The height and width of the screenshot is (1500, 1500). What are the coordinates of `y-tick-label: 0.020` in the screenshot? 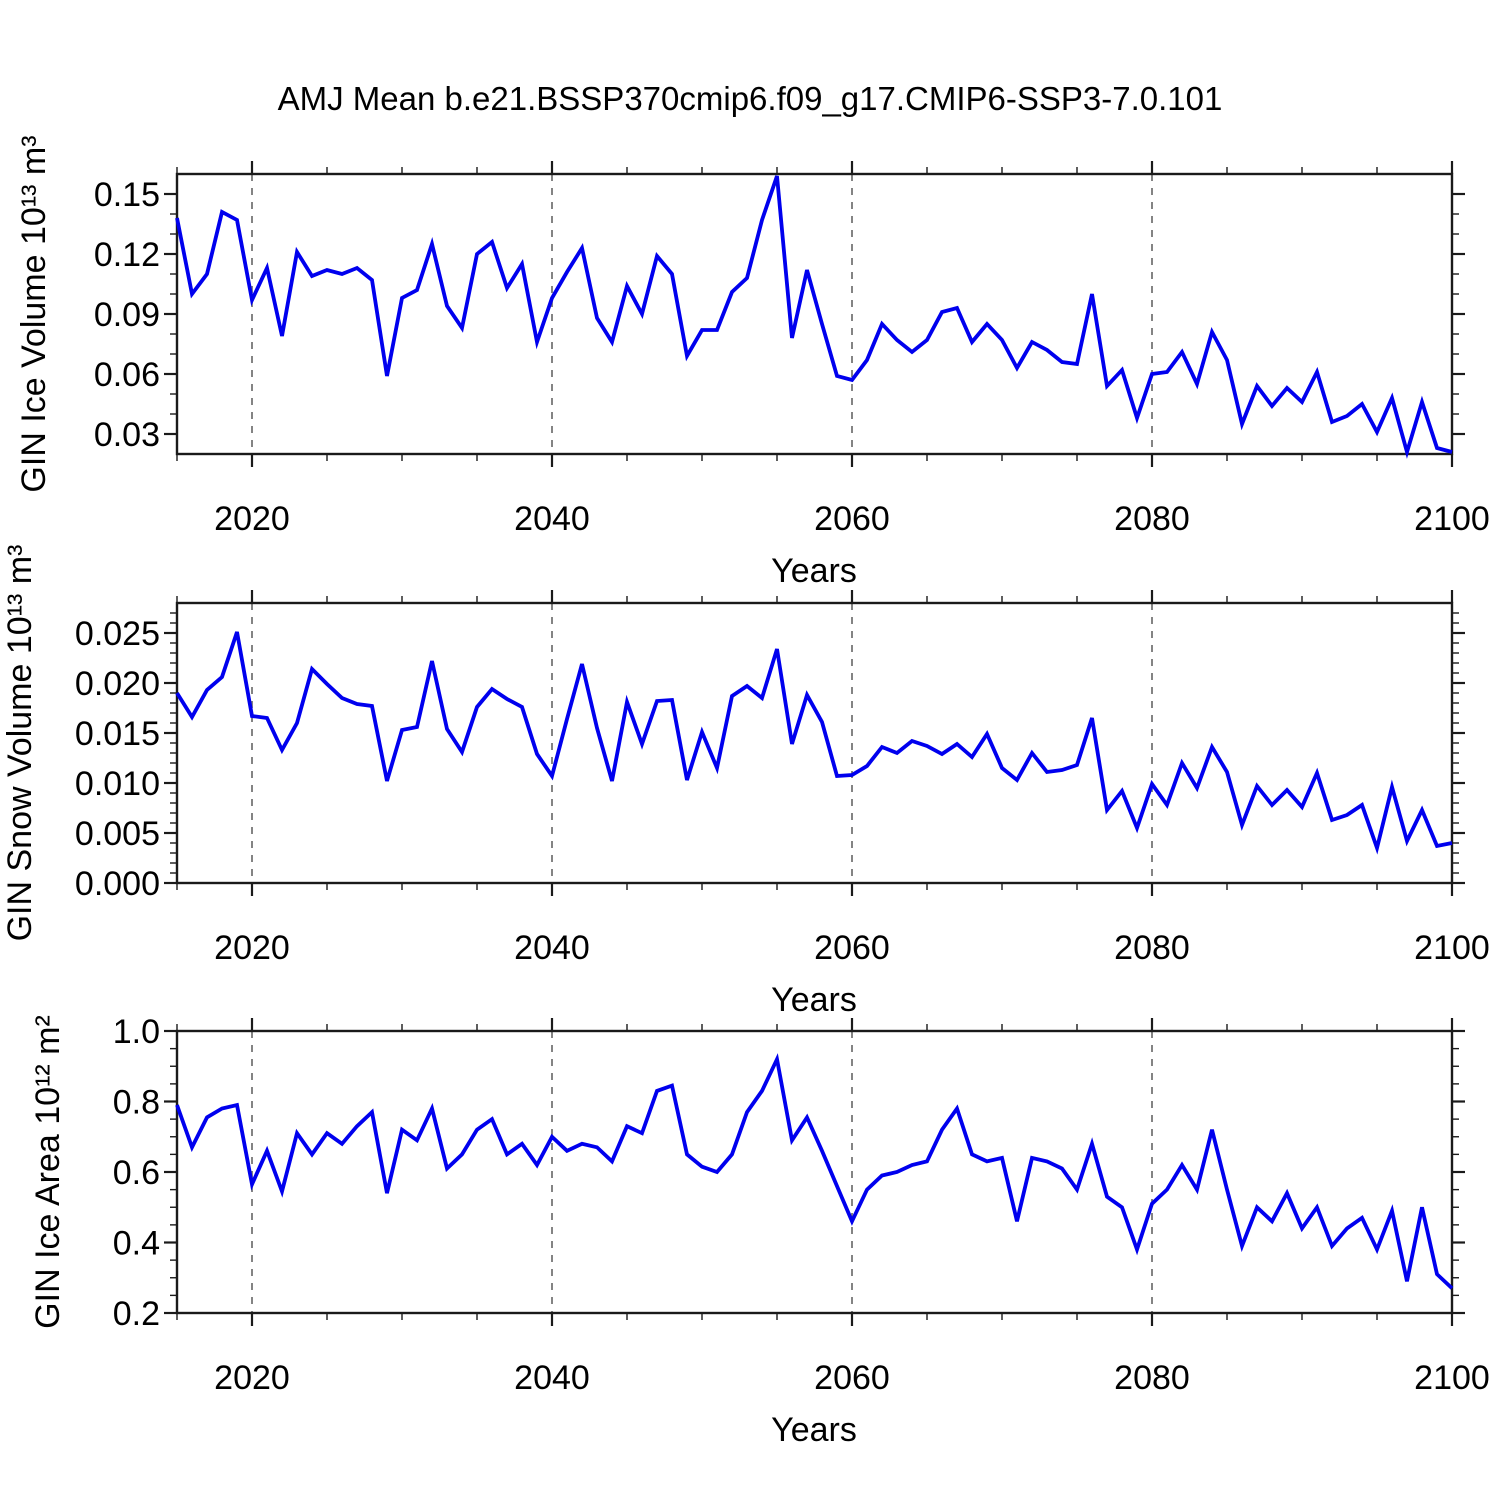 It's located at (117, 684).